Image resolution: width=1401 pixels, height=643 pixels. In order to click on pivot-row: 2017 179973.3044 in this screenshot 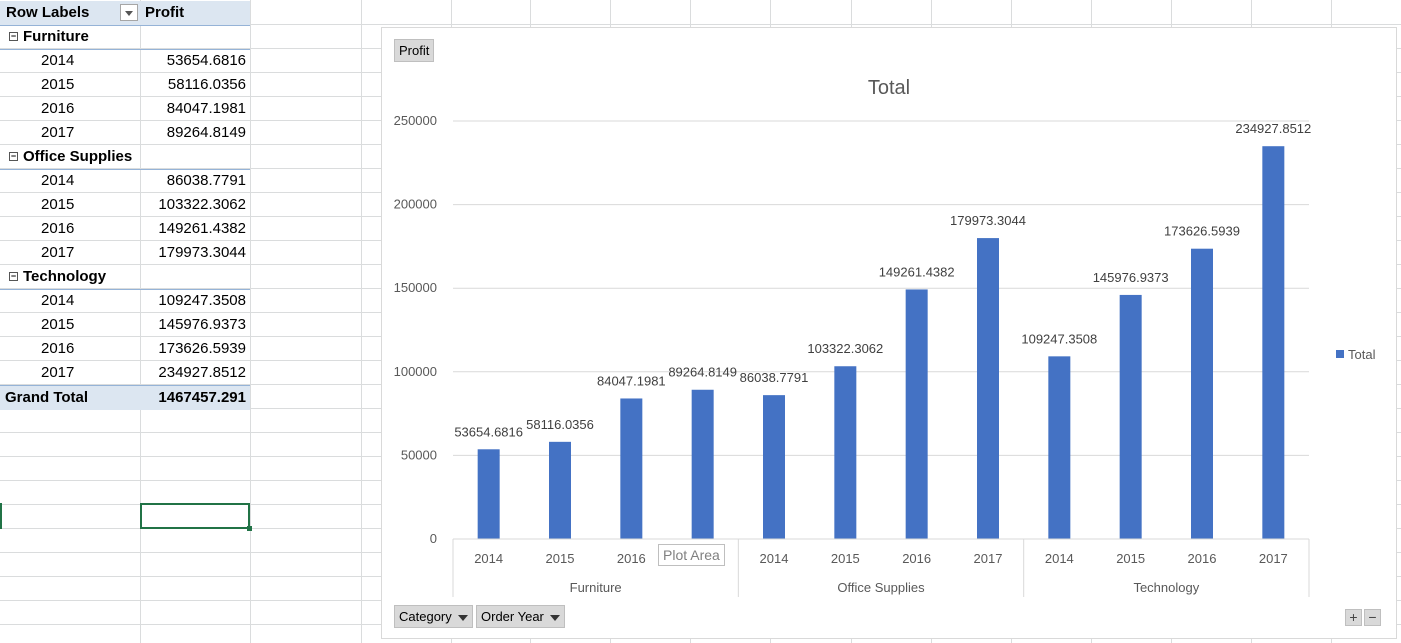, I will do `click(125, 253)`.